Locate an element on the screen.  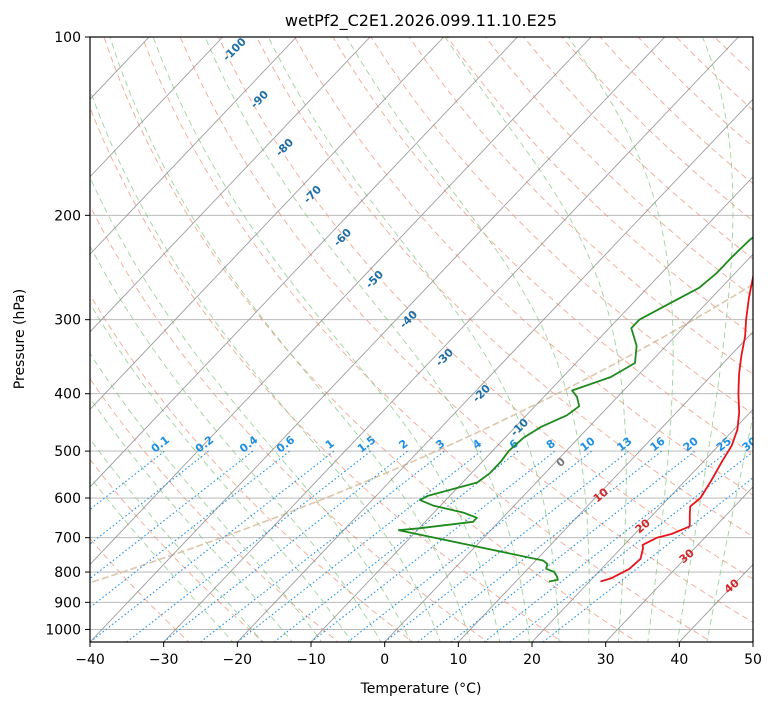
x-tick-label: 10 is located at coordinates (458, 660).